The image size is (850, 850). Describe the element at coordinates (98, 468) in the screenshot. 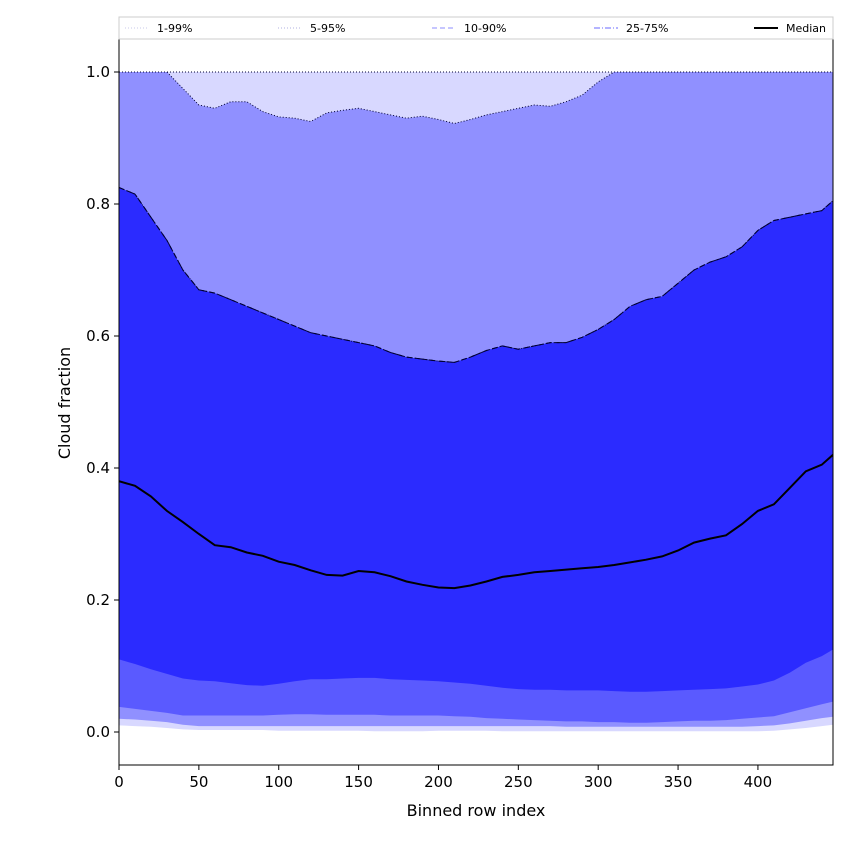

I see `y-tick-label: 0.4` at that location.